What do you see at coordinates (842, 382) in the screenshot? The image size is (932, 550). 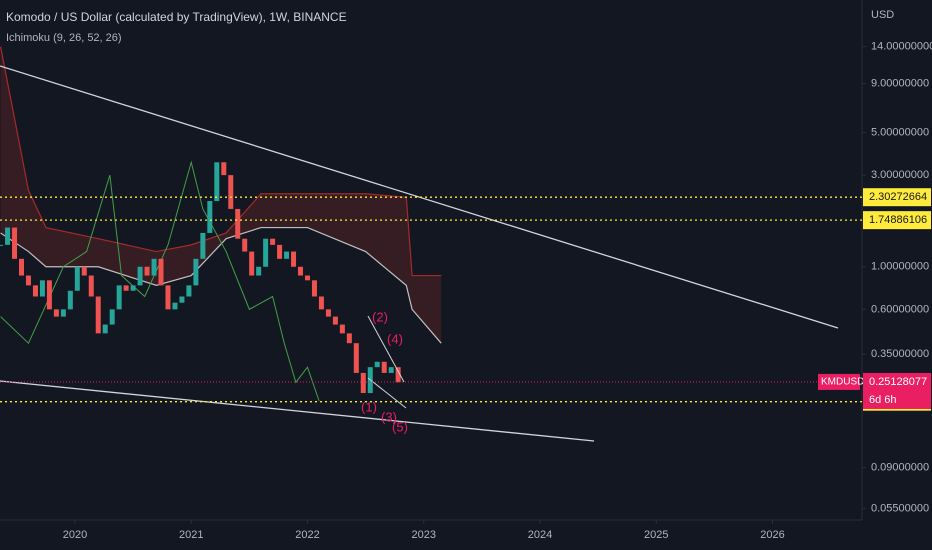 I see `symbol-label: KMDUSD` at bounding box center [842, 382].